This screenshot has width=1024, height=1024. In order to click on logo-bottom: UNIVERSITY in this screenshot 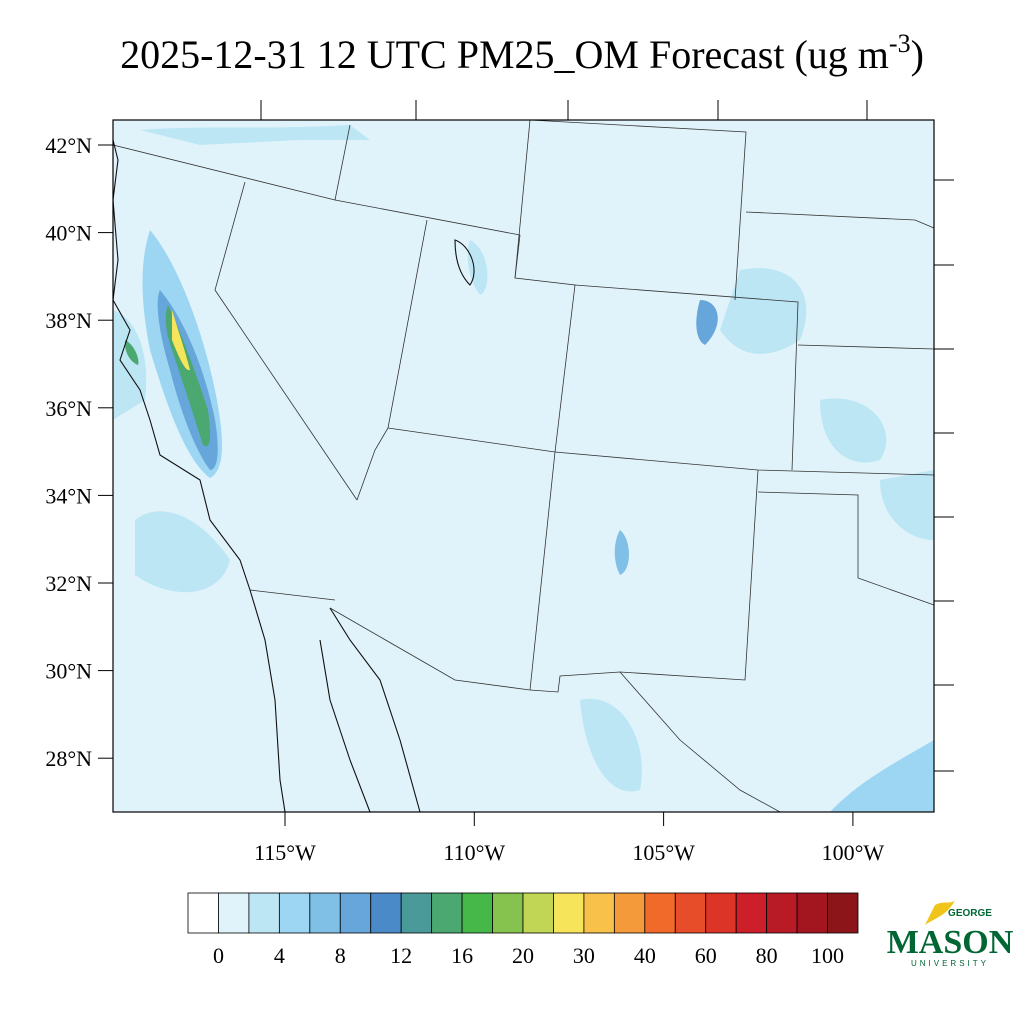, I will do `click(950, 963)`.